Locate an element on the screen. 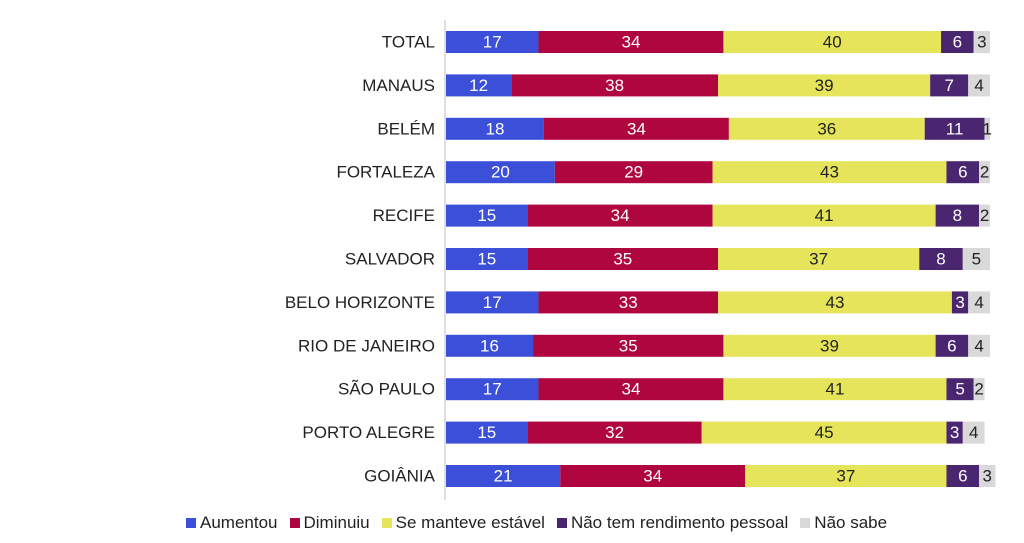  bar-goiania-nao-sabe is located at coordinates (987, 476).